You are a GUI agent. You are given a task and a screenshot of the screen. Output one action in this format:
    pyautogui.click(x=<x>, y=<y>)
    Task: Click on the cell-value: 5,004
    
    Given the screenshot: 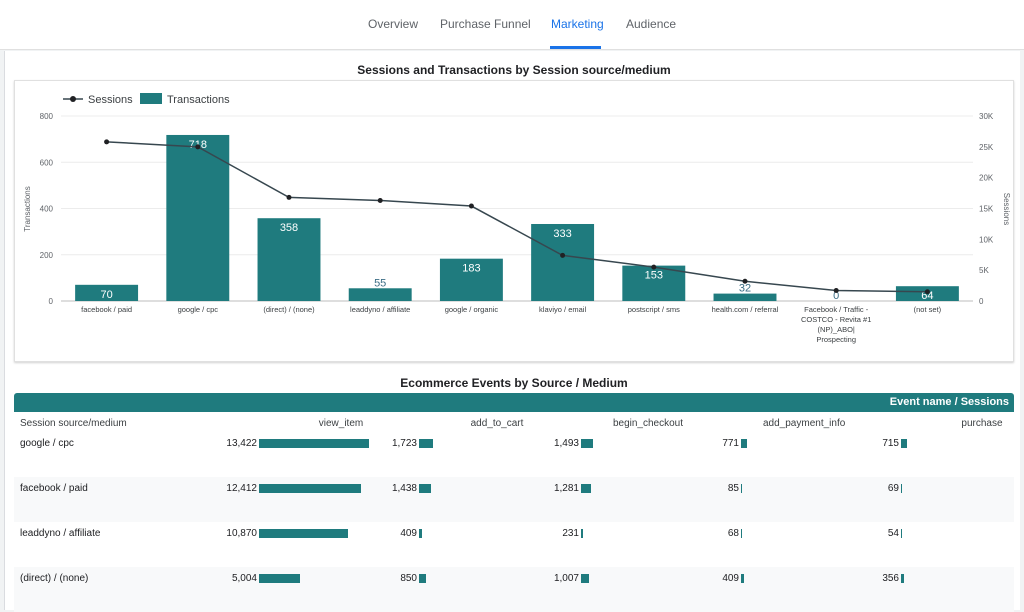 What is the action you would take?
    pyautogui.click(x=244, y=578)
    